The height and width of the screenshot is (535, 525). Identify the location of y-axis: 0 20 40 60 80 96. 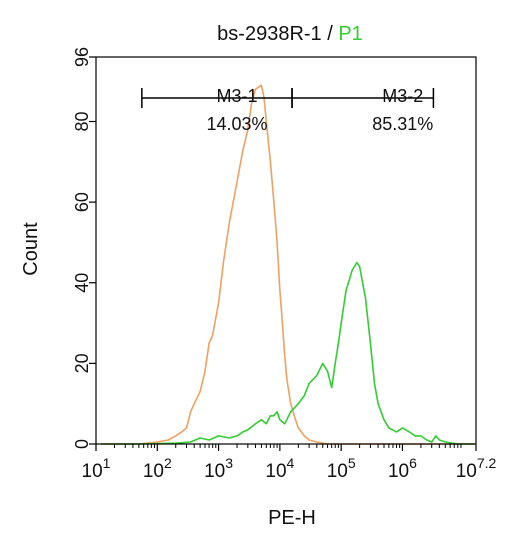
(84, 248).